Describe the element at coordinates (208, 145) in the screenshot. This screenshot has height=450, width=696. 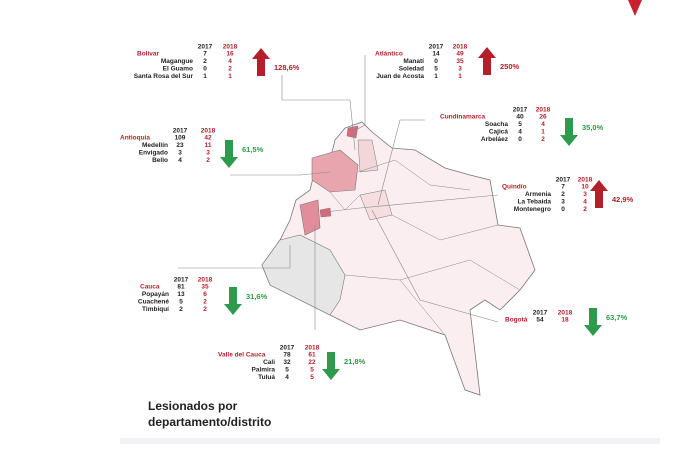
I see `value-2018: 11` at that location.